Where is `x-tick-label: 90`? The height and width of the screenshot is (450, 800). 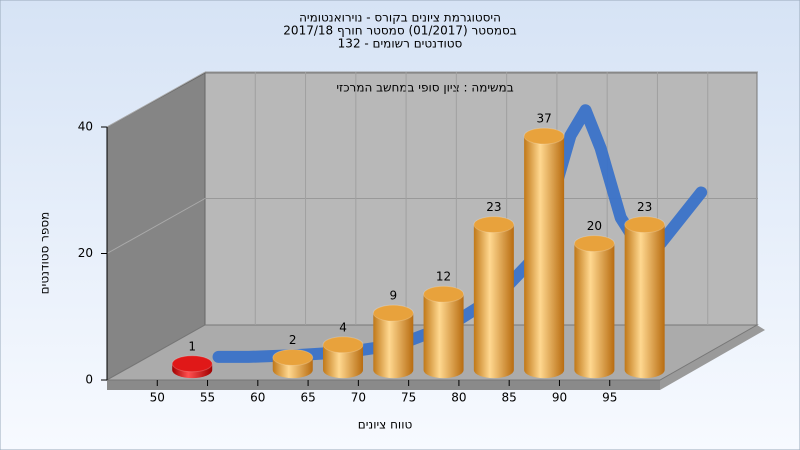
x-tick-label: 90 is located at coordinates (559, 398).